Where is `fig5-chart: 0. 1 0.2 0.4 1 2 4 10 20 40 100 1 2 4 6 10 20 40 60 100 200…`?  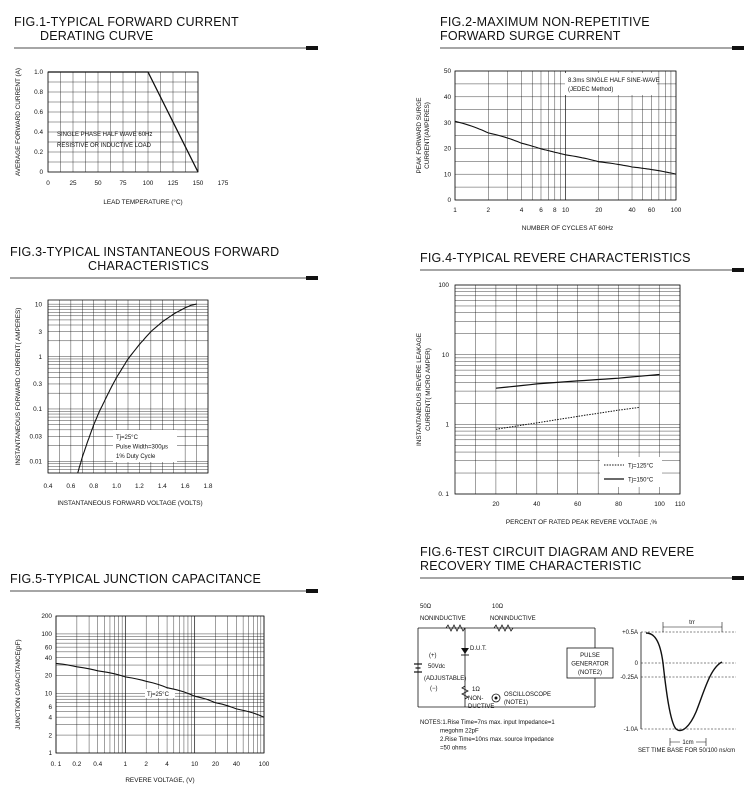 fig5-chart: 0. 1 0.2 0.4 1 2 4 10 20 40 100 1 2 4 6 10 20 40 60 100 200… is located at coordinates (142, 698).